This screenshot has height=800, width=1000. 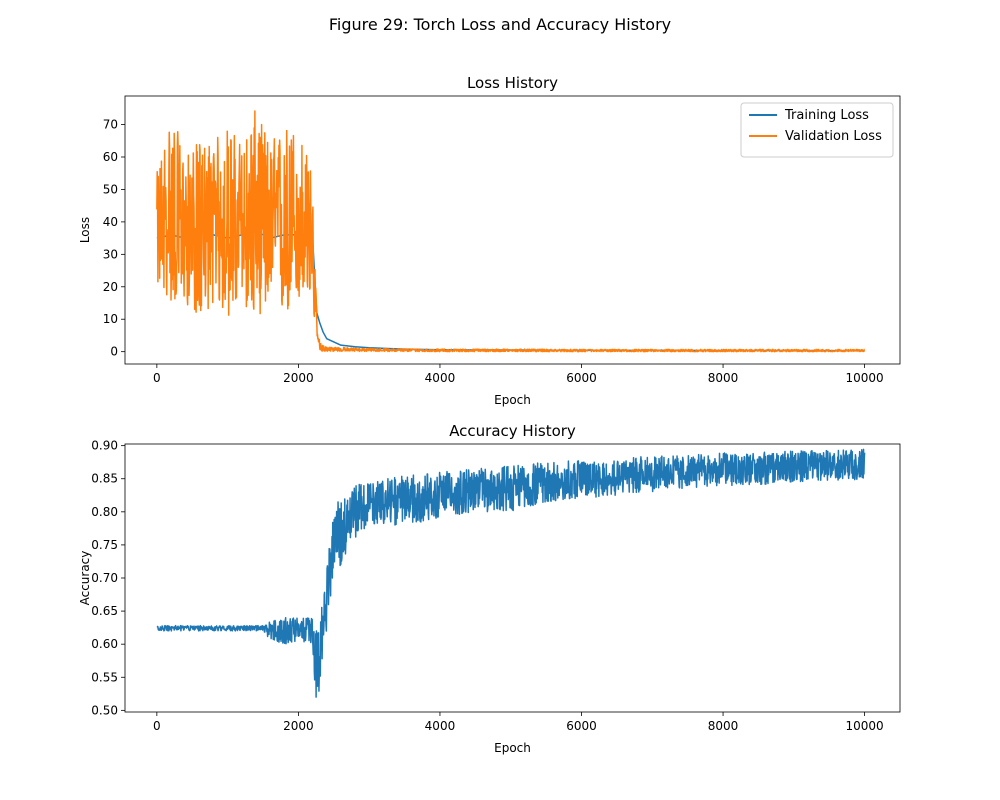 I want to click on y-tick-label: 0.80, so click(x=104, y=512).